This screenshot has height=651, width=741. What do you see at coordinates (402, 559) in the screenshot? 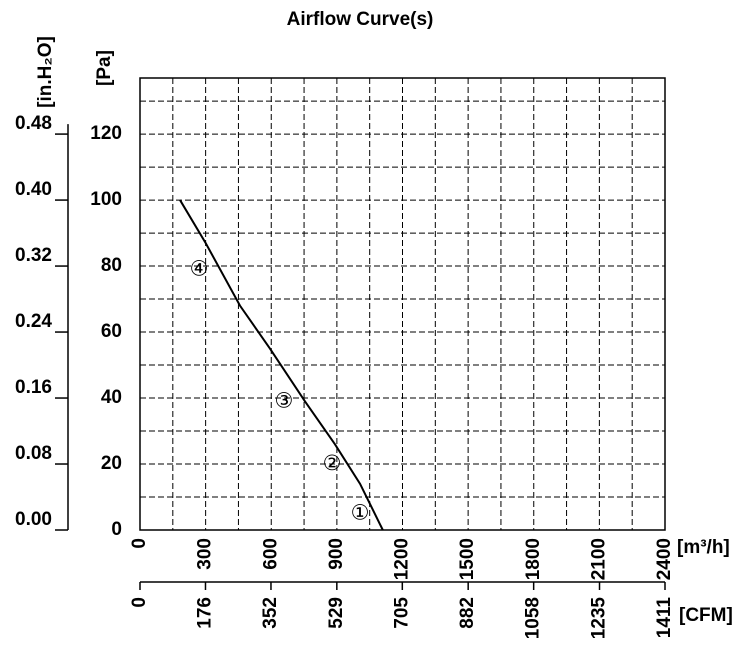
I see `x-tick-label: 1200` at bounding box center [402, 559].